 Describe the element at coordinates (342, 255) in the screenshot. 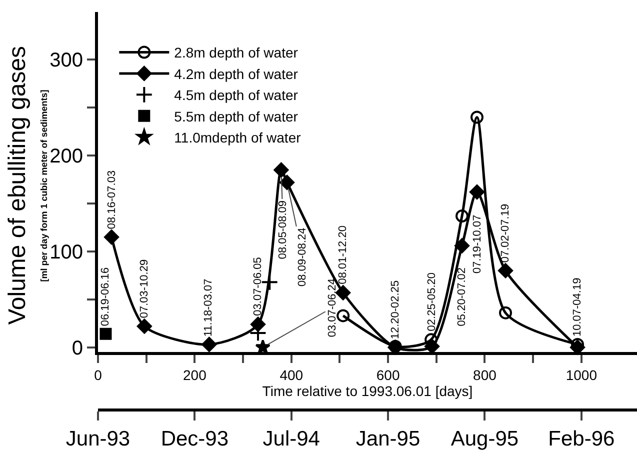

I see `annotation: 08.01-12.20` at that location.